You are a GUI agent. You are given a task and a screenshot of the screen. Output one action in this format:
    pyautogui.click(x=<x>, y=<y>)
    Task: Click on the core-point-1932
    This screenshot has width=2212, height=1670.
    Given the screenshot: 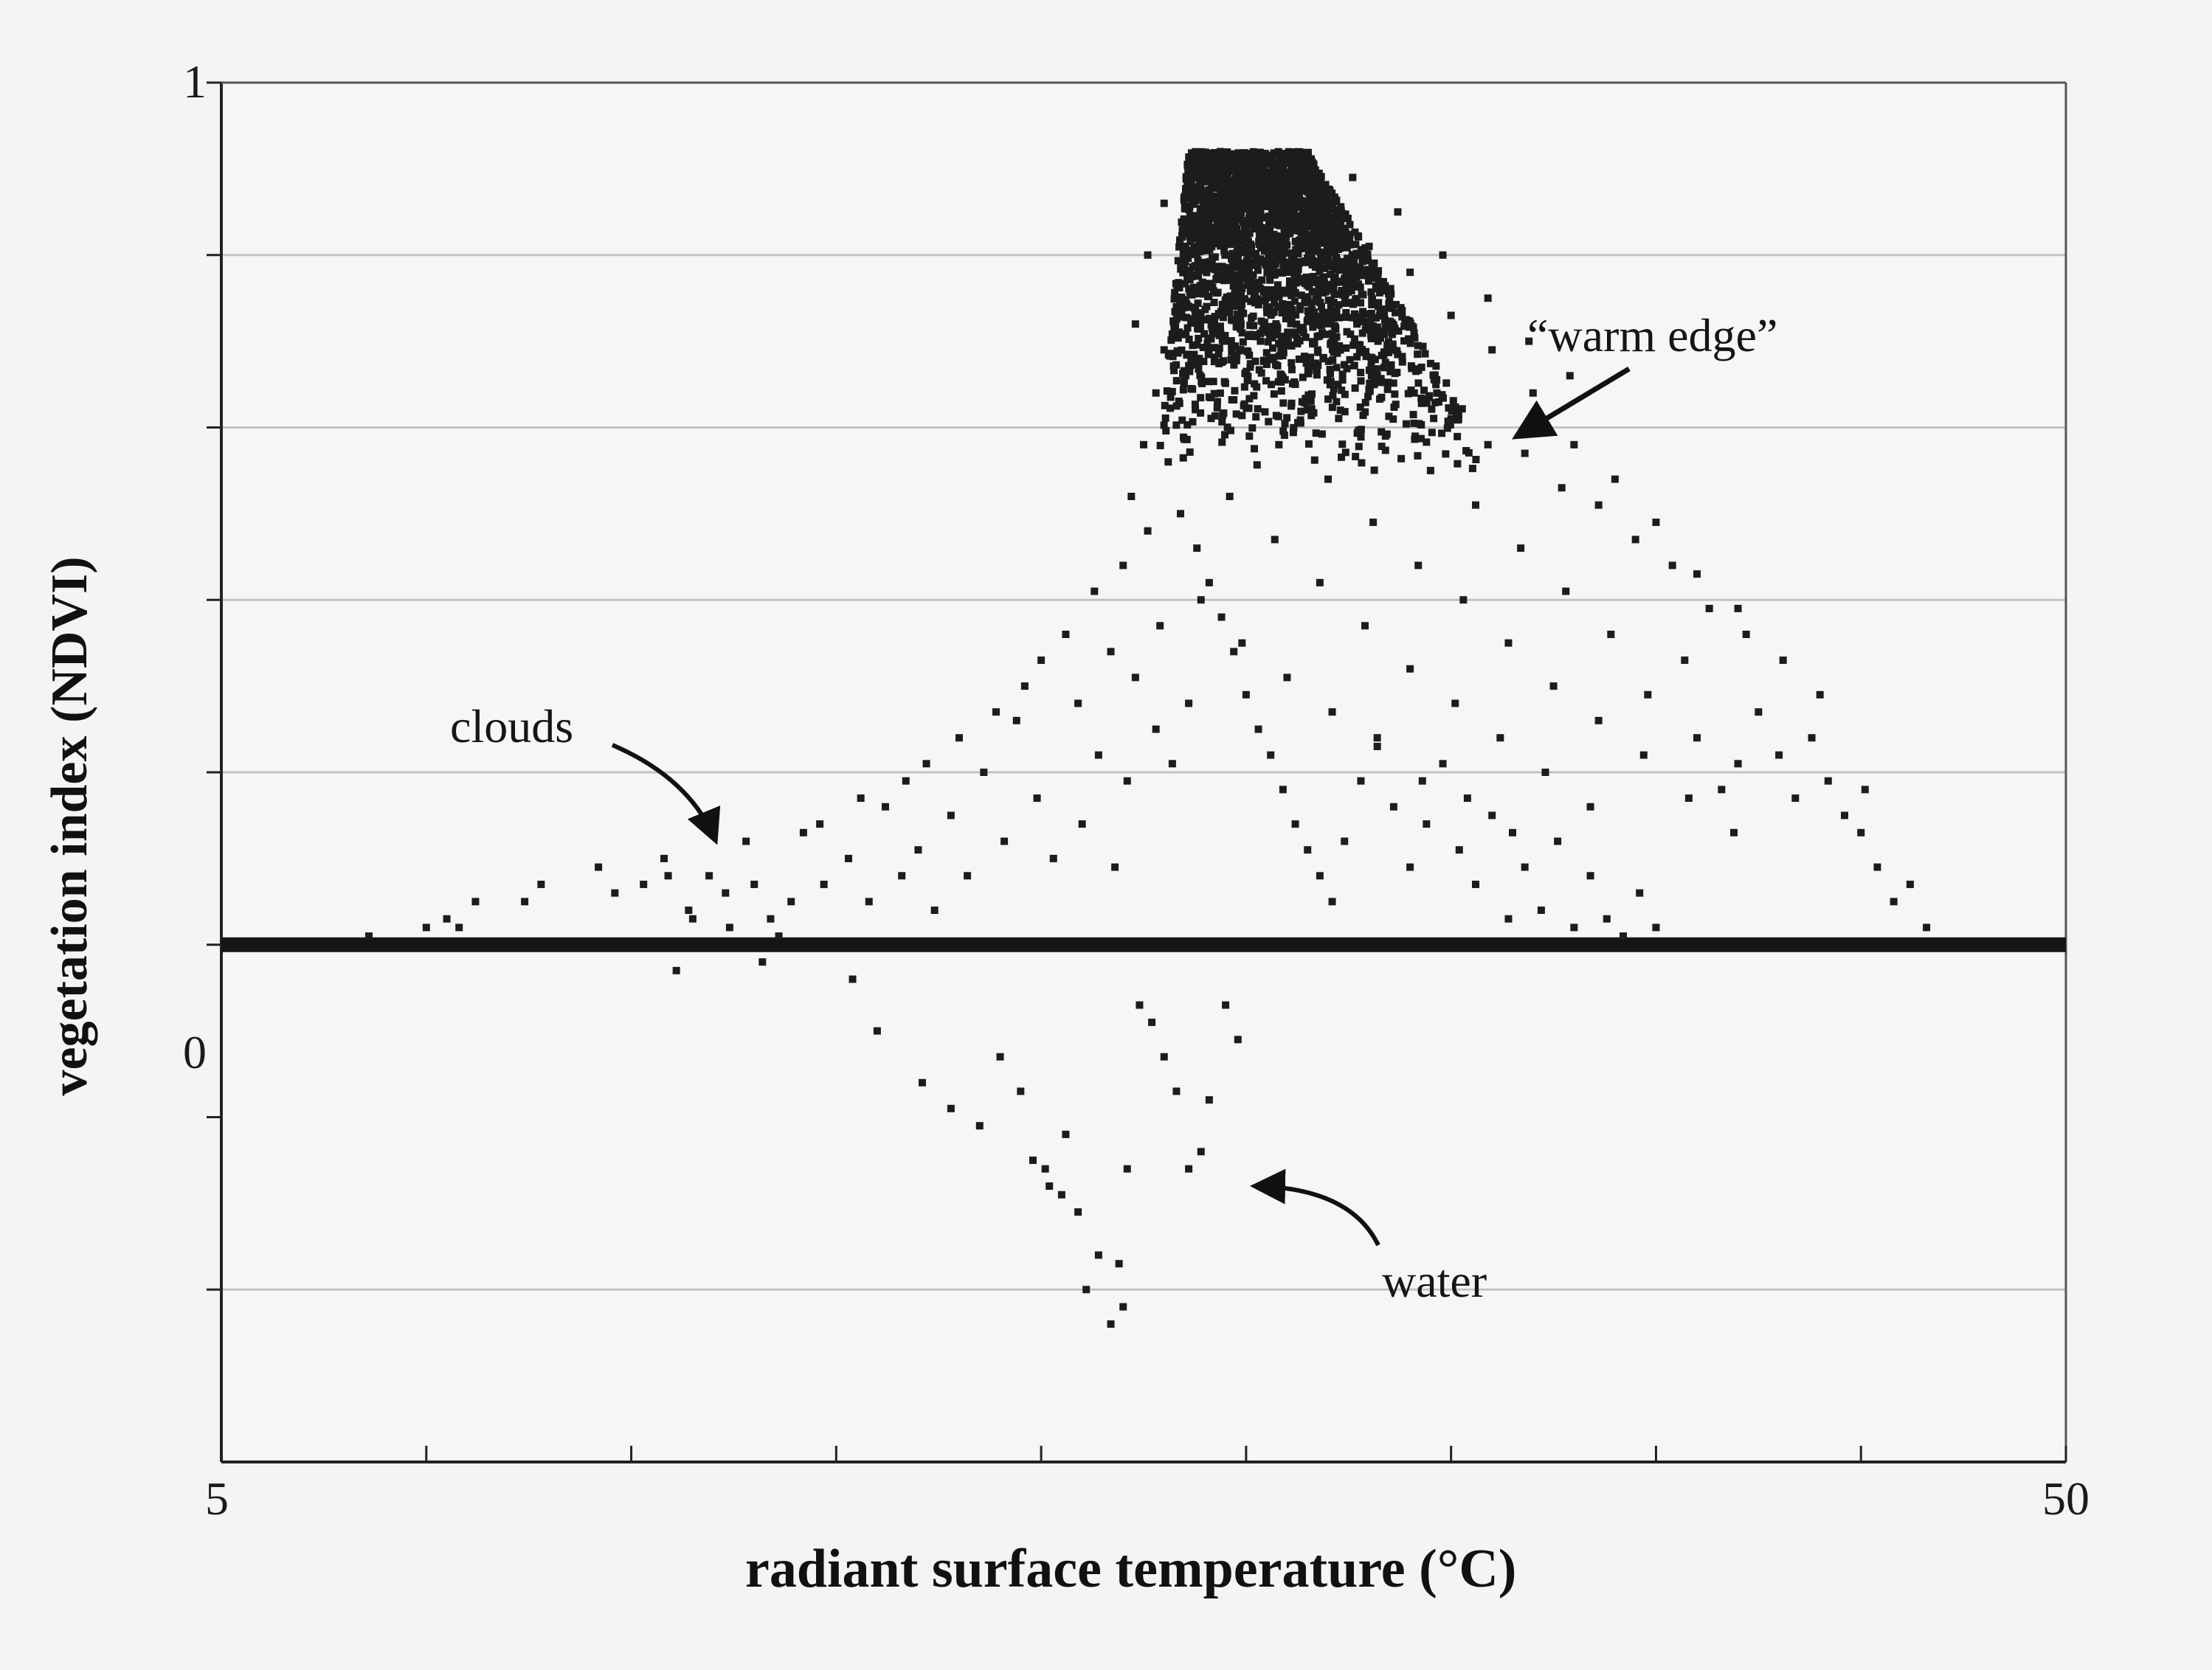 What is the action you would take?
    pyautogui.click(x=1199, y=369)
    